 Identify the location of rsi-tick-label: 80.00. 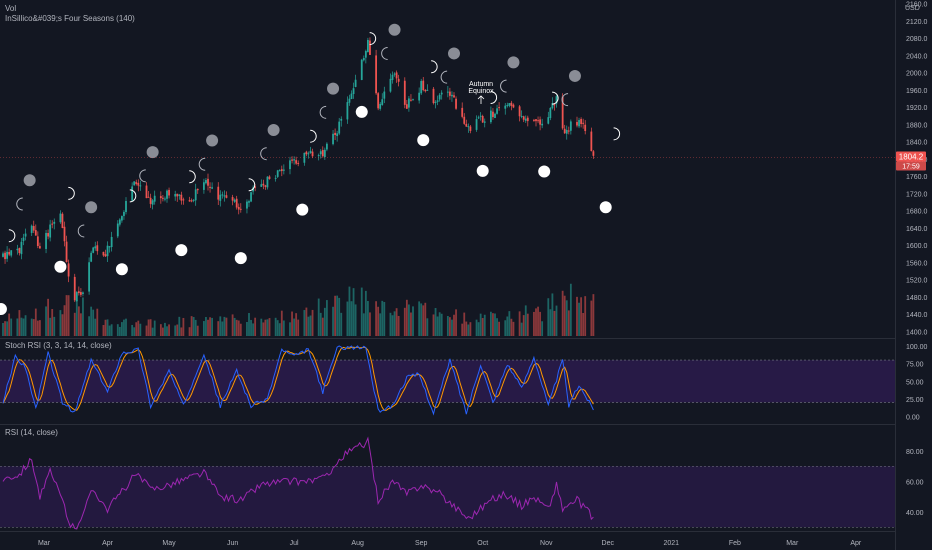
(915, 452).